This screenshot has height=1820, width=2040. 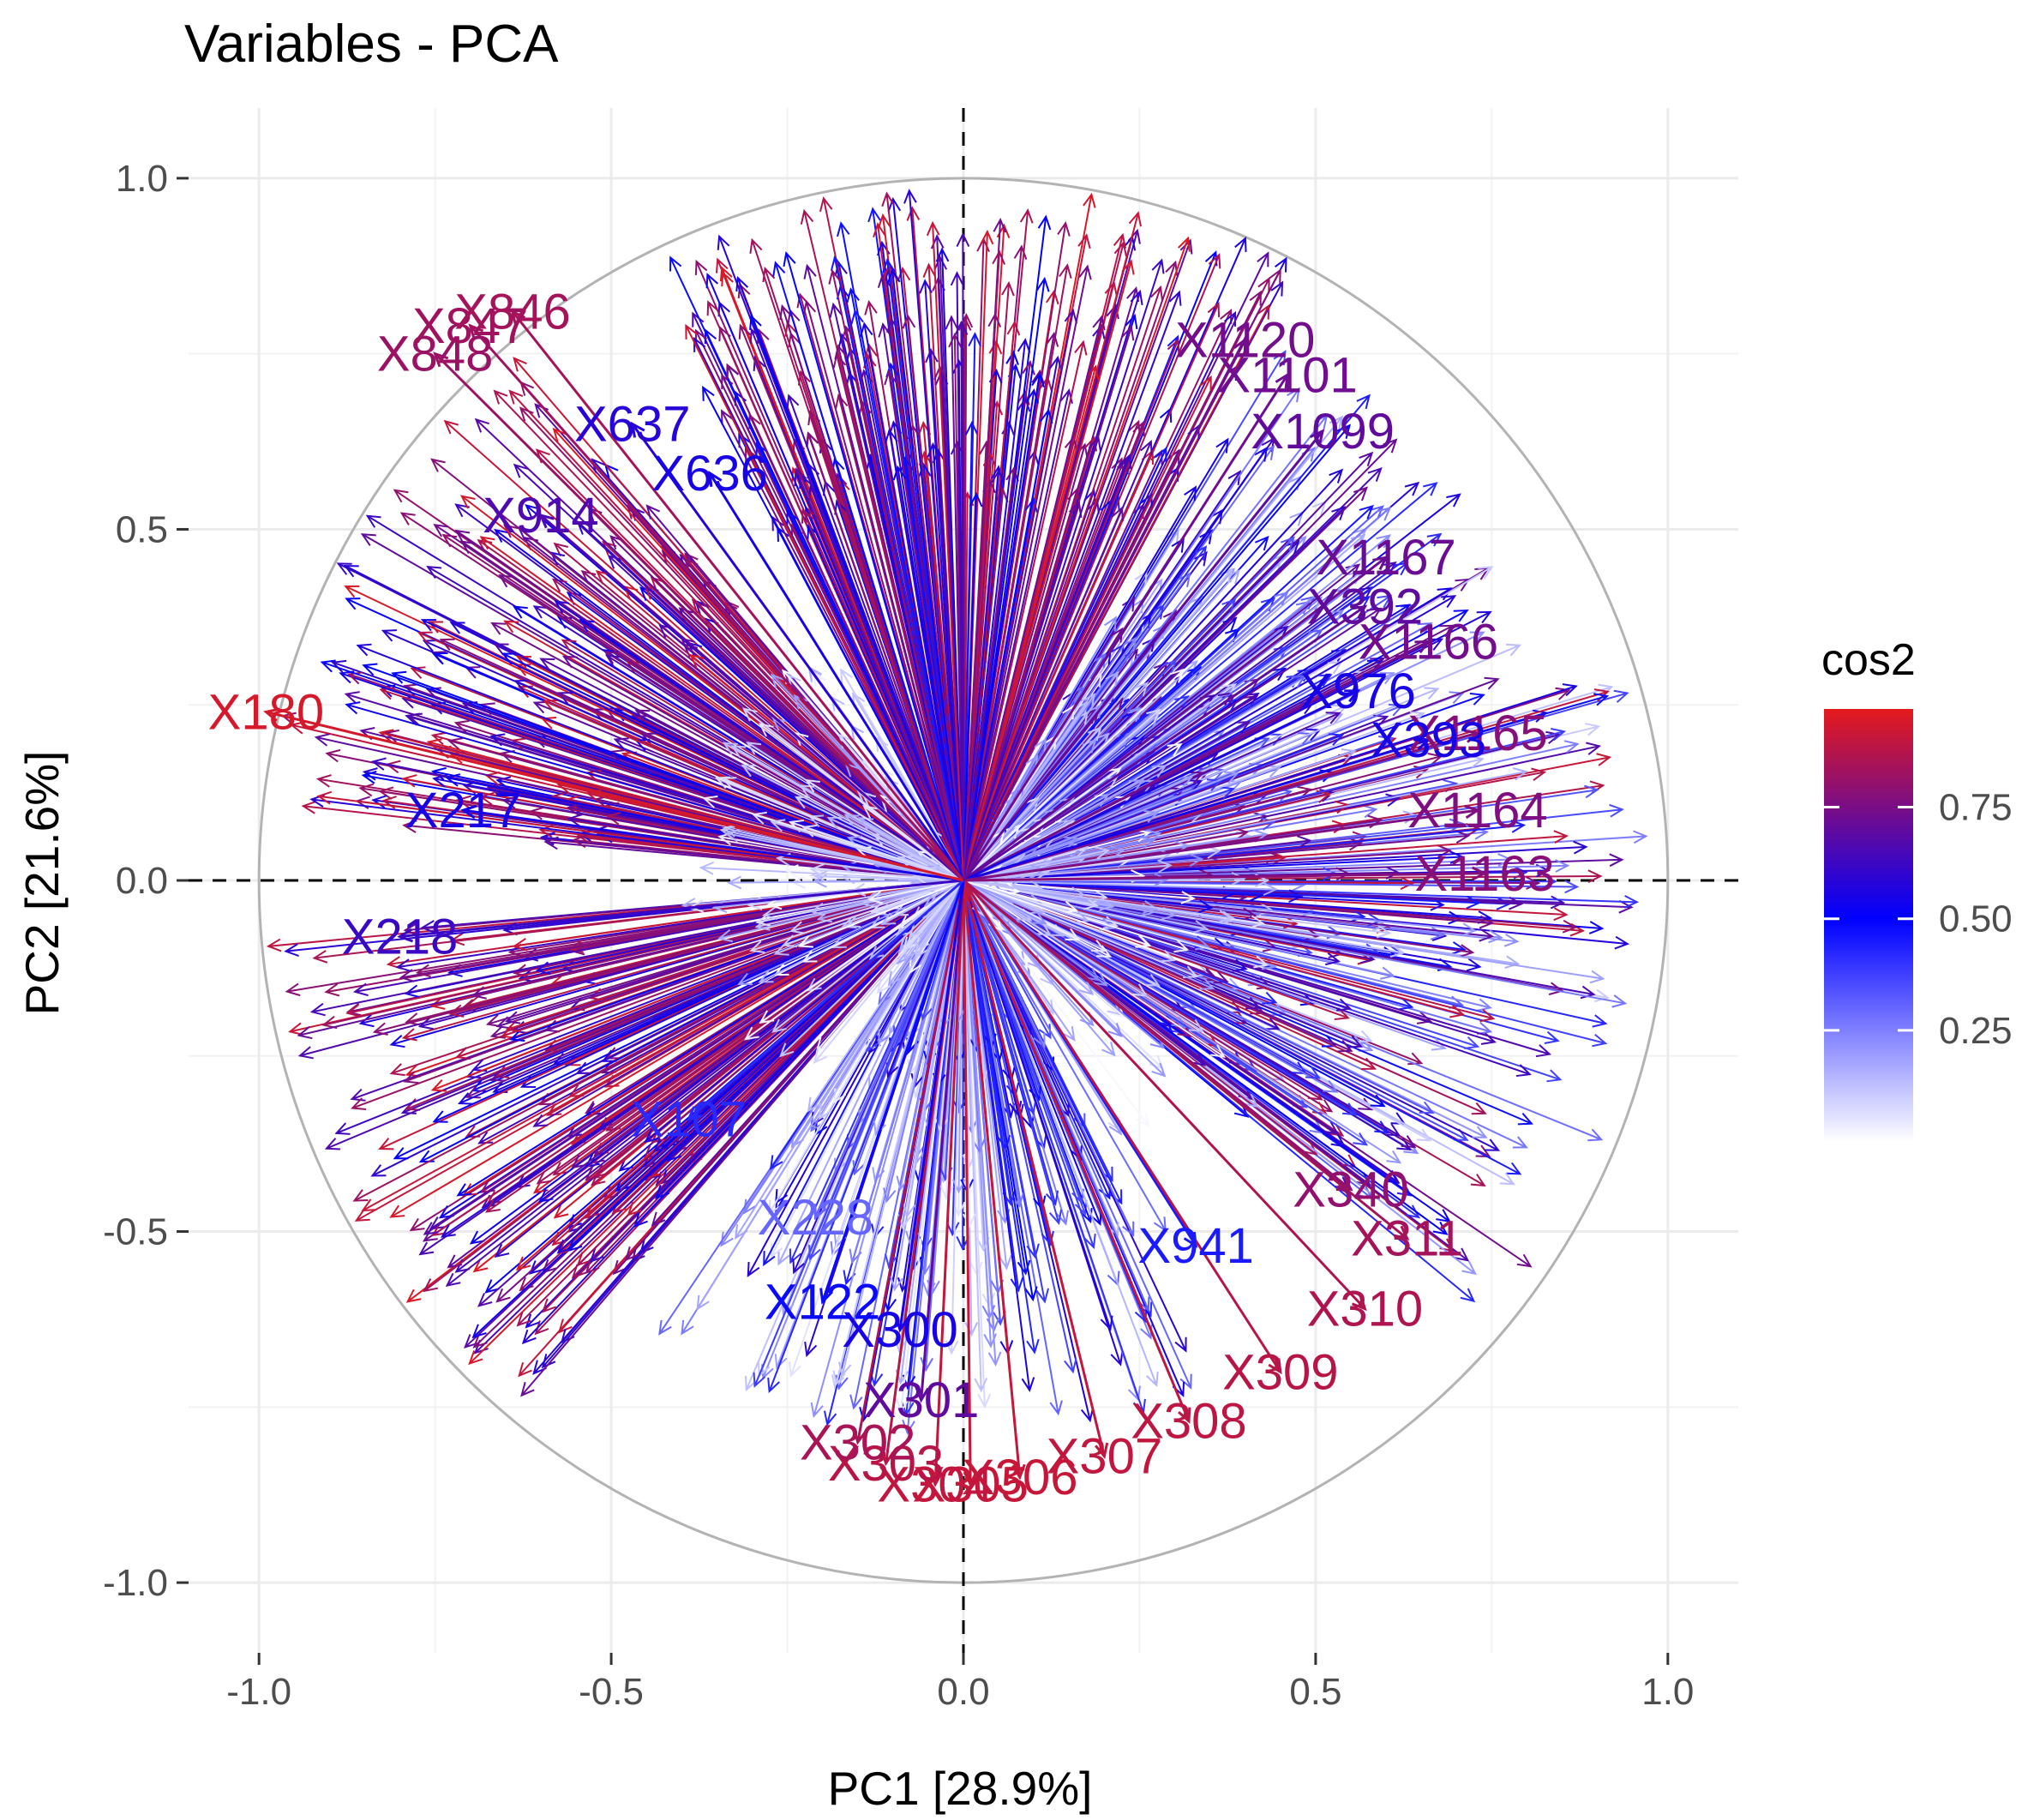 I want to click on variable-label: X310, so click(x=1365, y=1309).